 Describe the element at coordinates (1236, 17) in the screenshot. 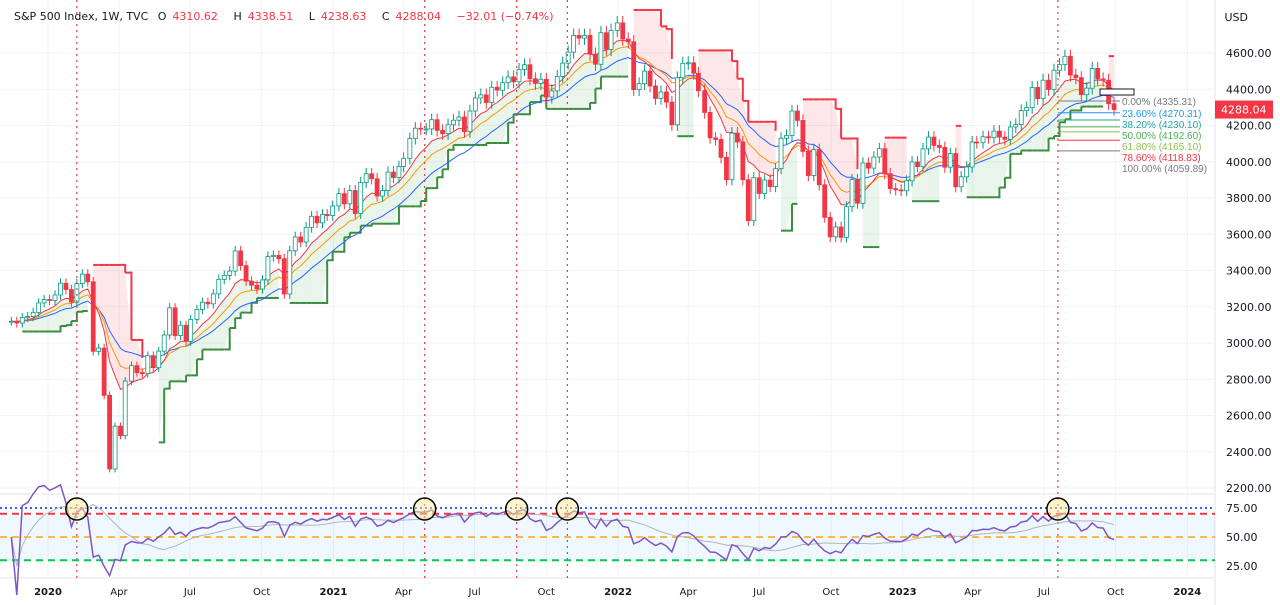

I see `currency-label: USD` at that location.